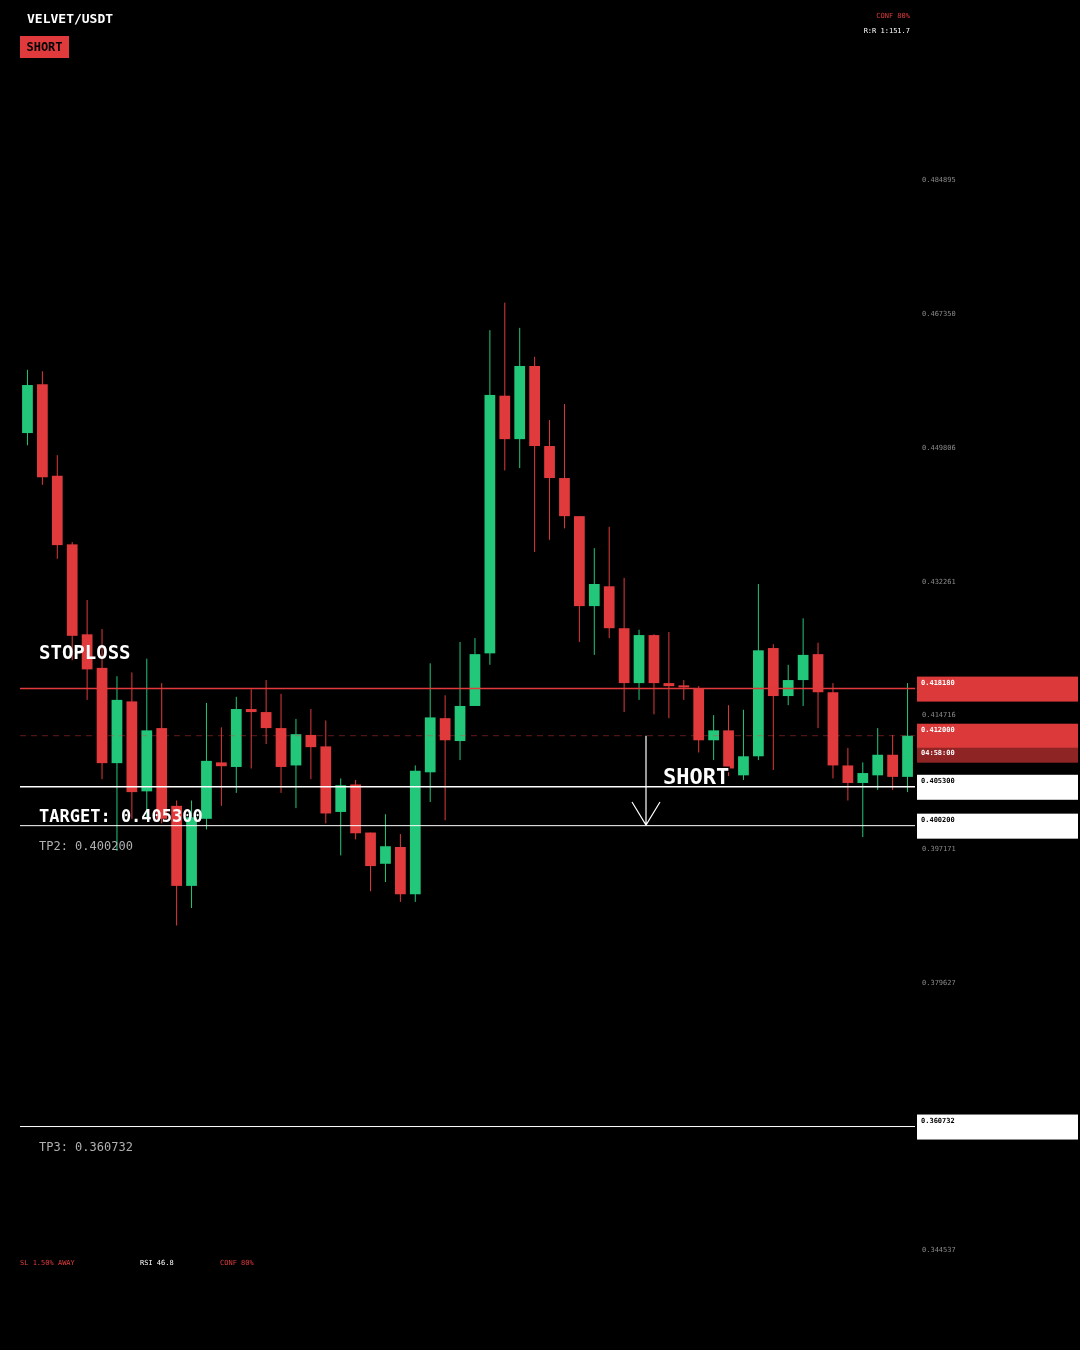  Describe the element at coordinates (44, 47) in the screenshot. I see `text: SHORT` at that location.